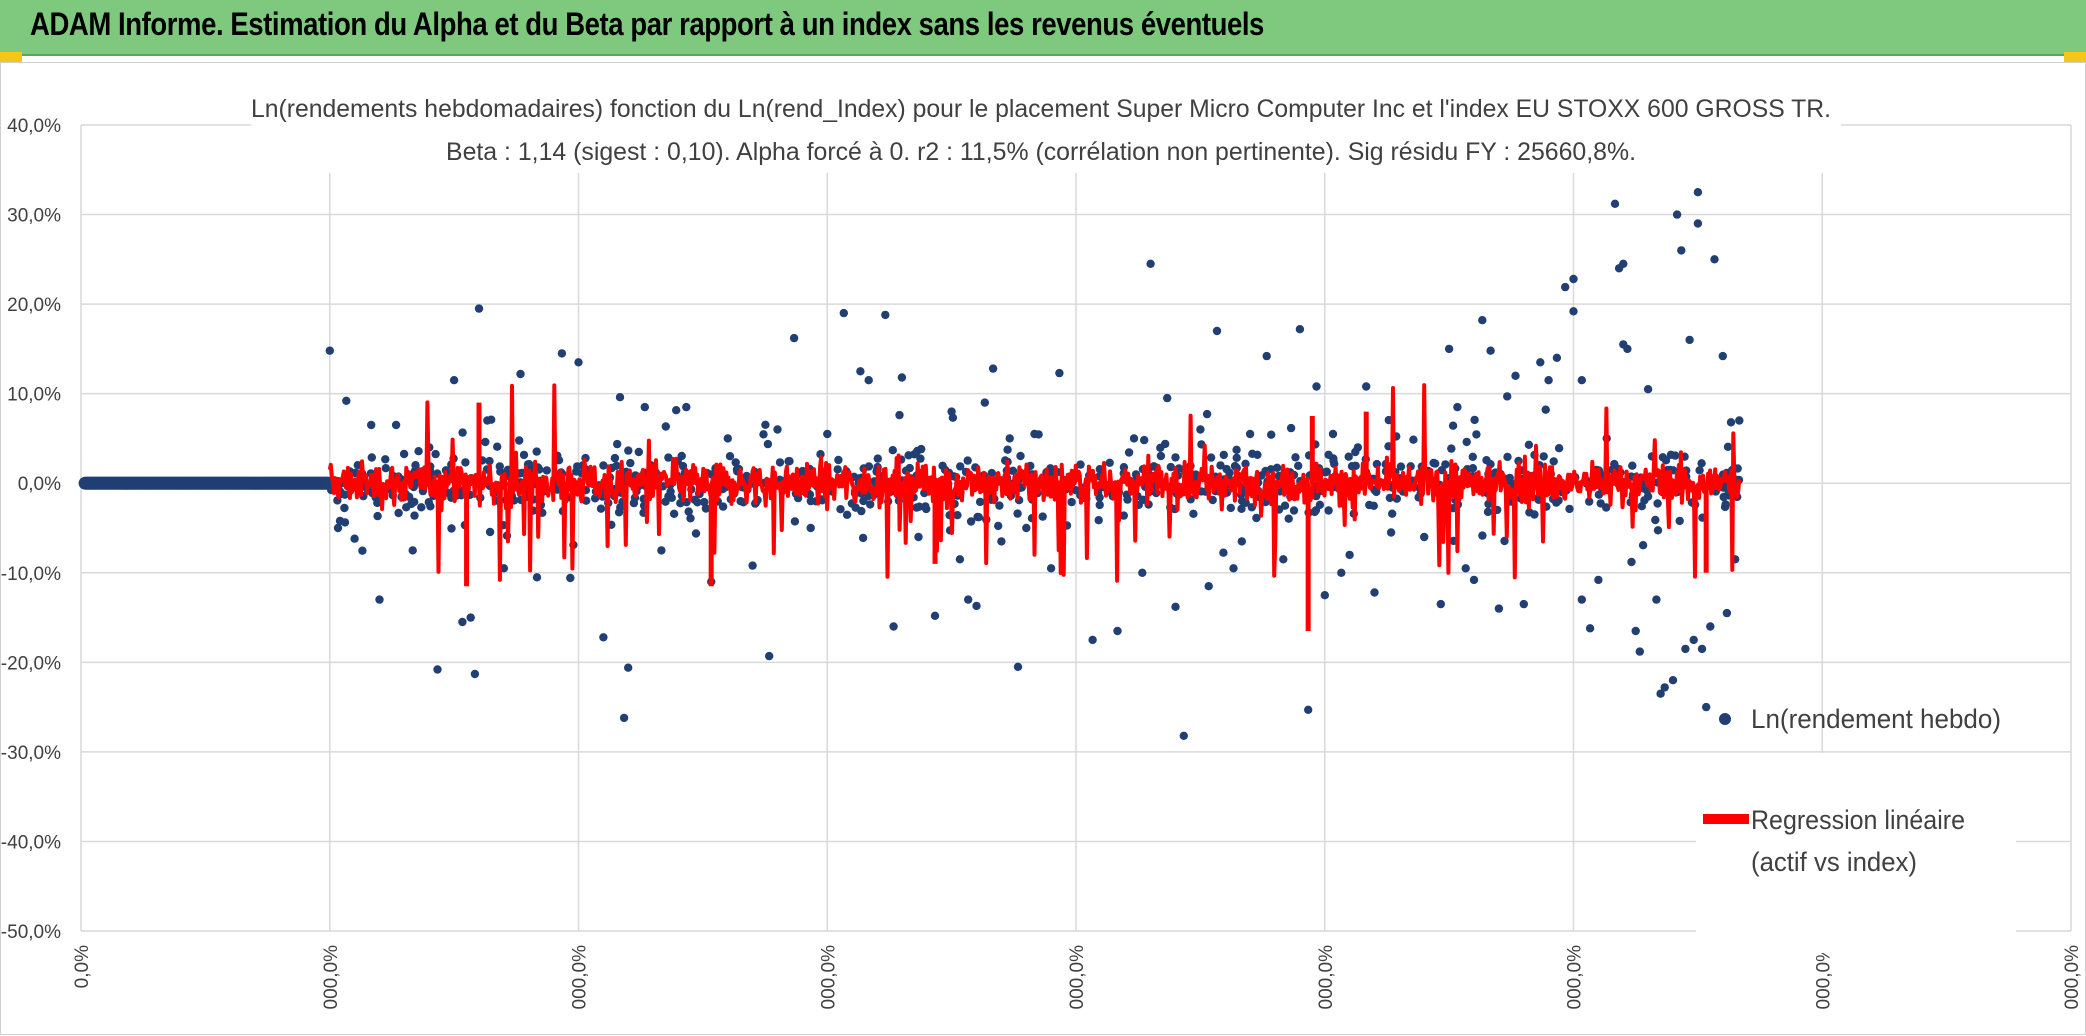 The width and height of the screenshot is (2086, 1036). What do you see at coordinates (11, 57) in the screenshot?
I see `corner-marker-left` at bounding box center [11, 57].